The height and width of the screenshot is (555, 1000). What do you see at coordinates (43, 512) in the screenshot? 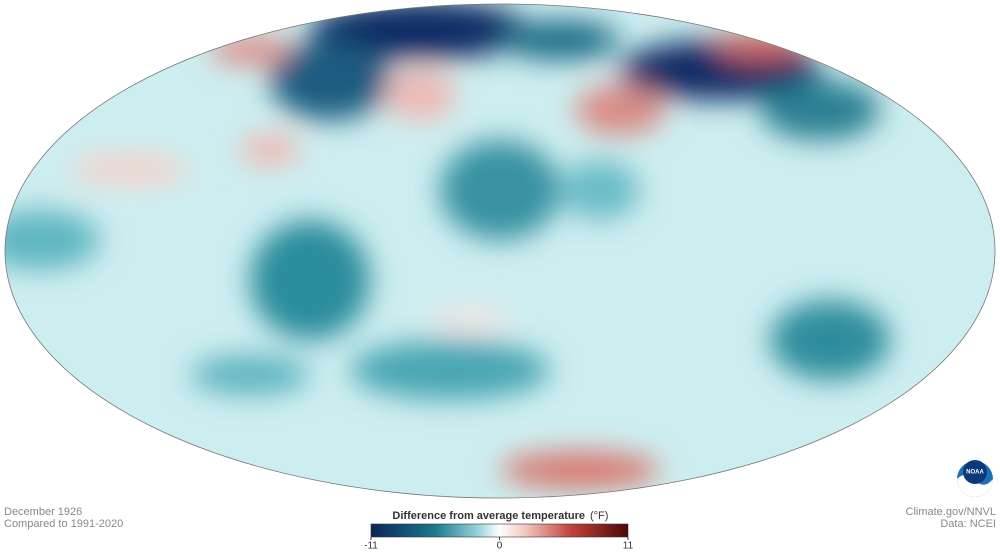
I see `caption-date: December 1926` at bounding box center [43, 512].